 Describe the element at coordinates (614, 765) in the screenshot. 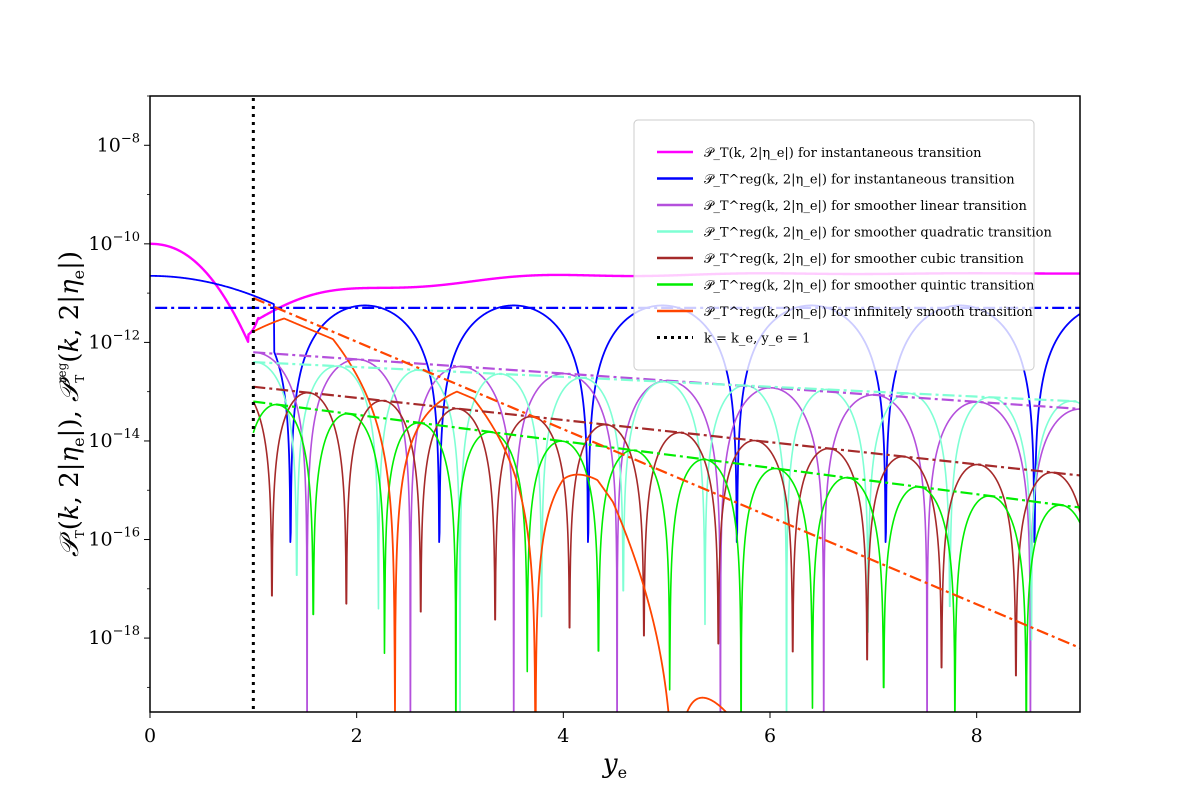

I see `x-axis-label: ye` at that location.